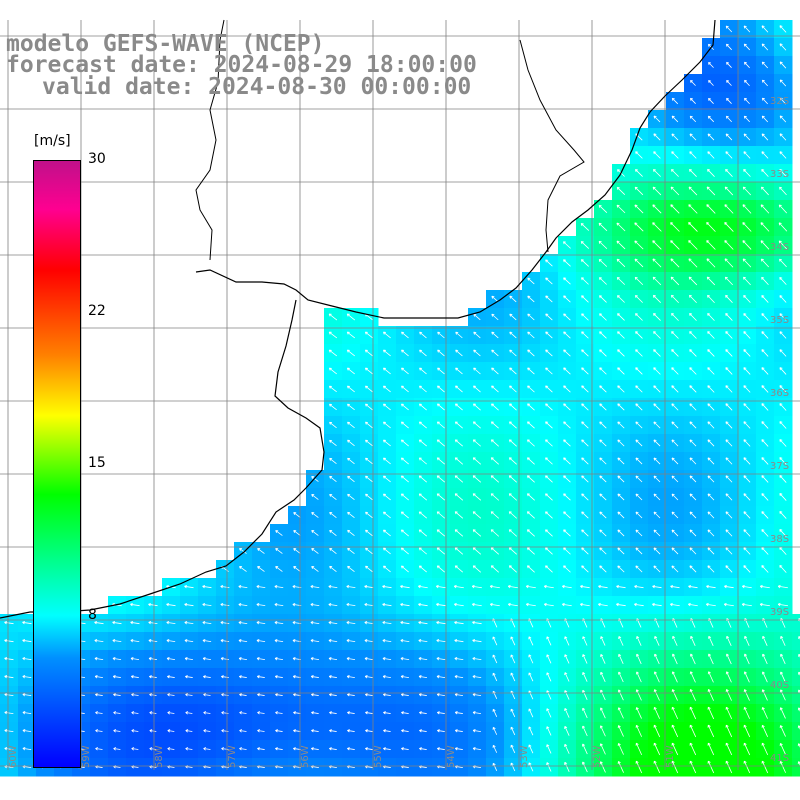  What do you see at coordinates (779, 247) in the screenshot?
I see `lat-label: 34S` at bounding box center [779, 247].